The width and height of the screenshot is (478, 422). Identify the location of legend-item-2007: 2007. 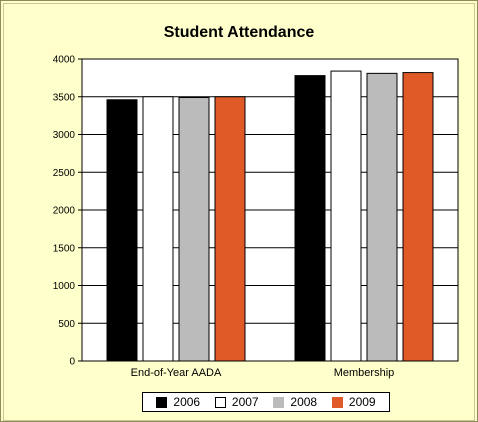
(236, 402).